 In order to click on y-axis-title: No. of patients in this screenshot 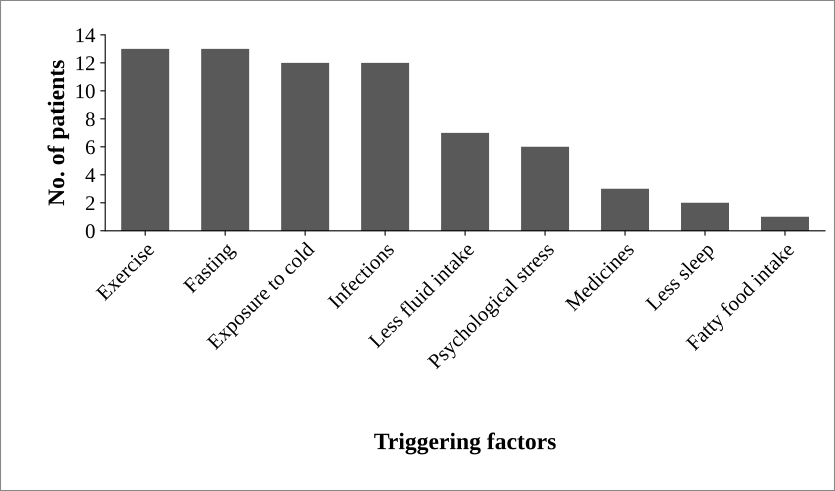, I will do `click(58, 133)`.